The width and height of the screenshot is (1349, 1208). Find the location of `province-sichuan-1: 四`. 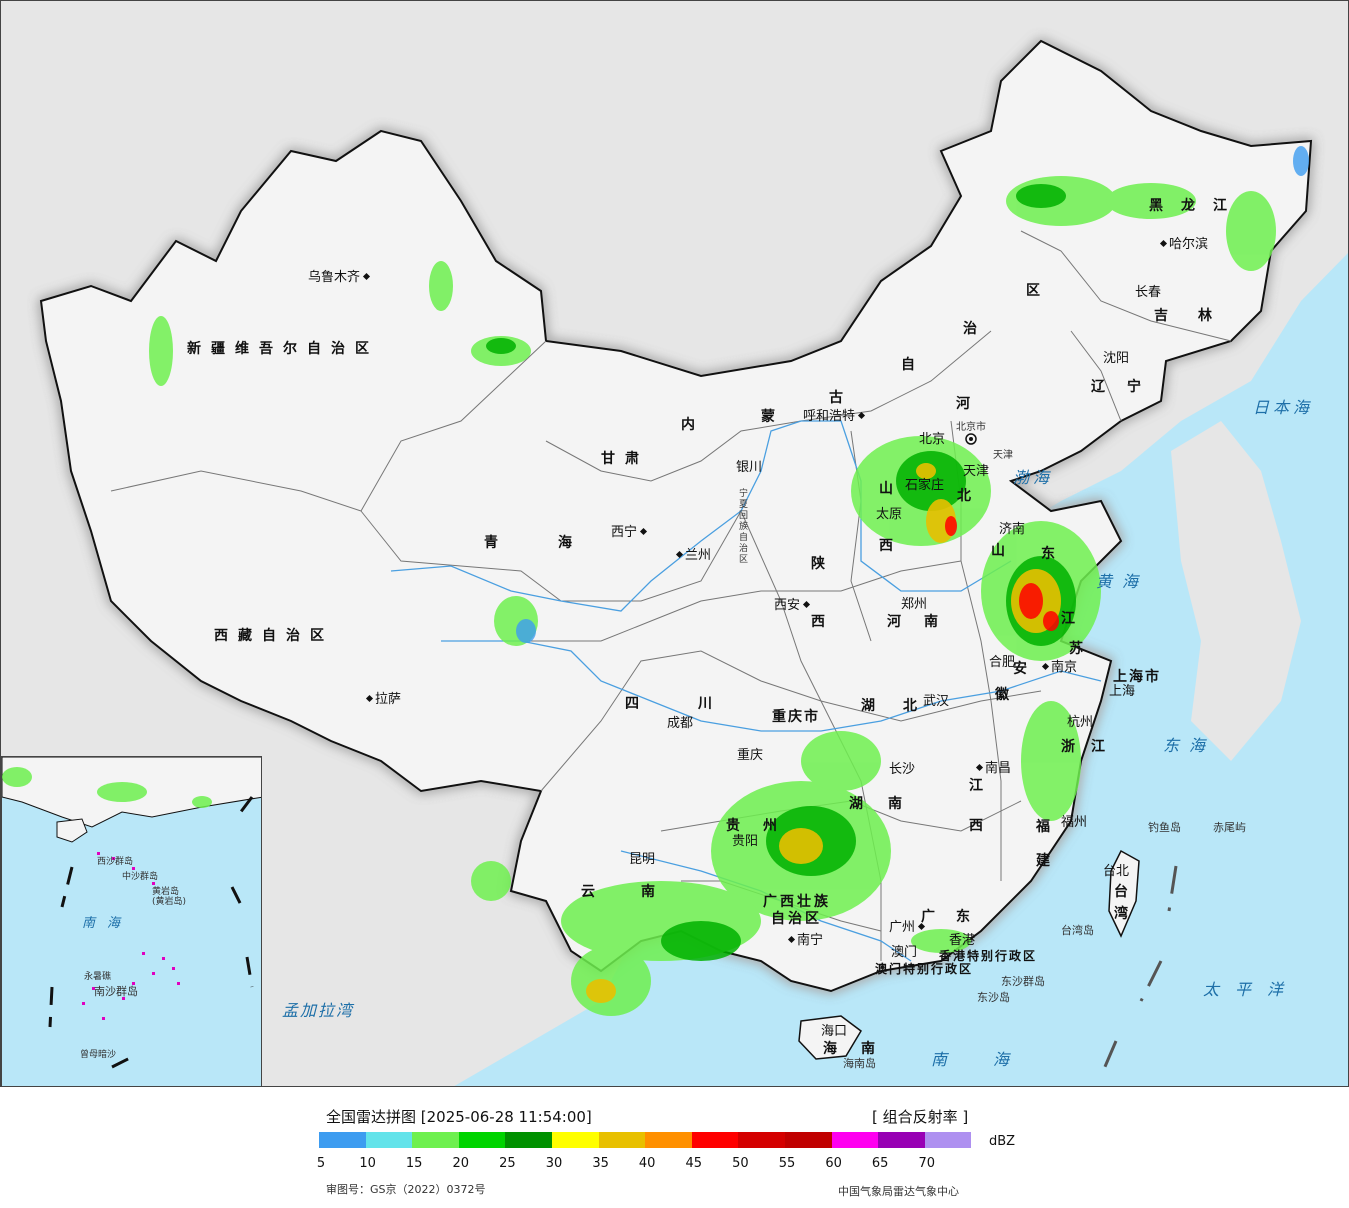

province-sichuan-1: 四 is located at coordinates (637, 704).